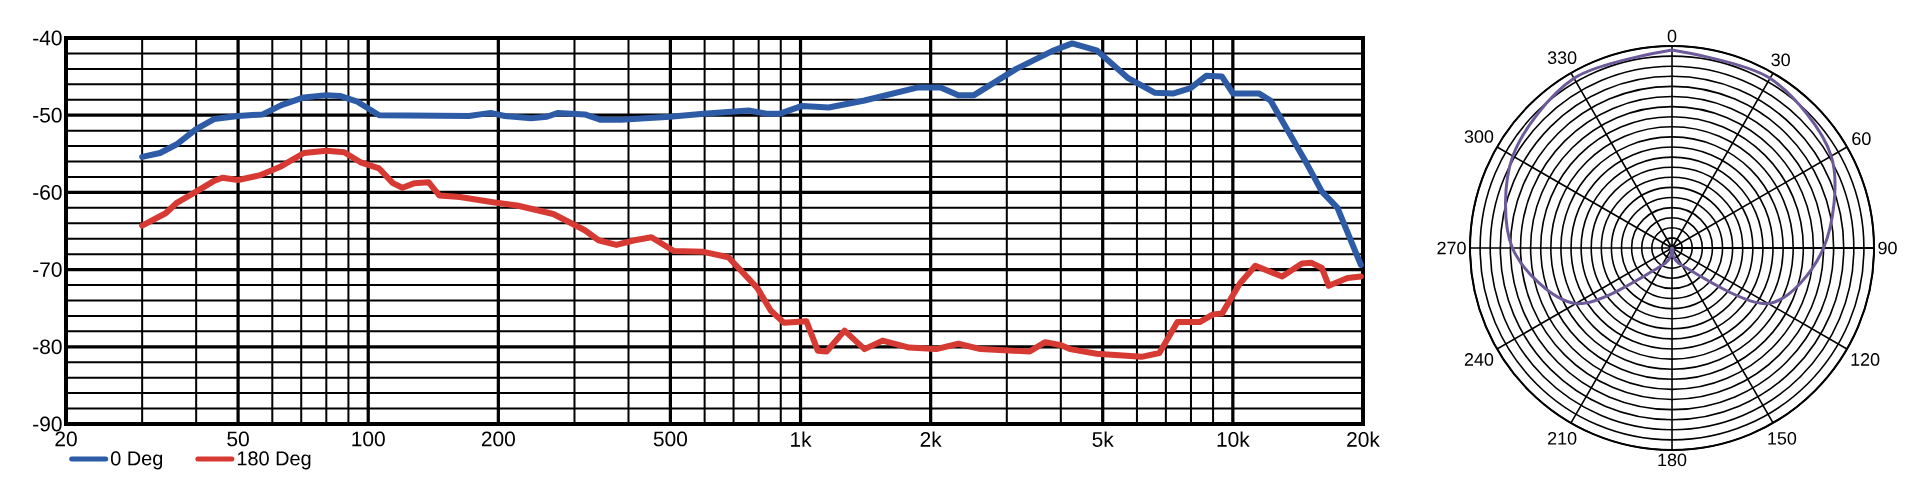 The height and width of the screenshot is (495, 1919). What do you see at coordinates (66, 439) in the screenshot?
I see `x-tick-label: 20` at bounding box center [66, 439].